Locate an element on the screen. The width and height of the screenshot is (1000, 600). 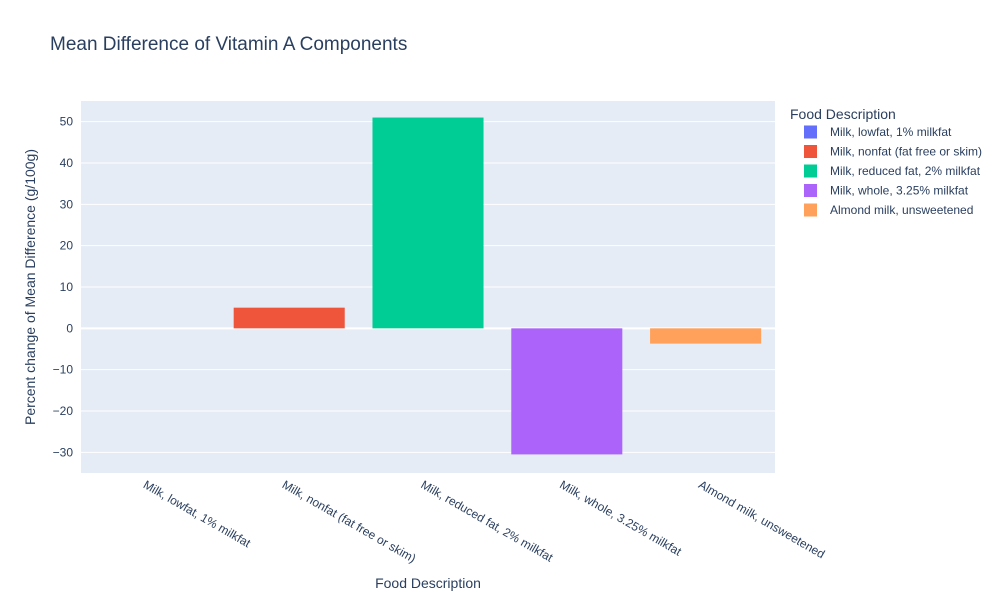
x-tick-label: Milk, nonfat (fat free or skim) is located at coordinates (349, 521).